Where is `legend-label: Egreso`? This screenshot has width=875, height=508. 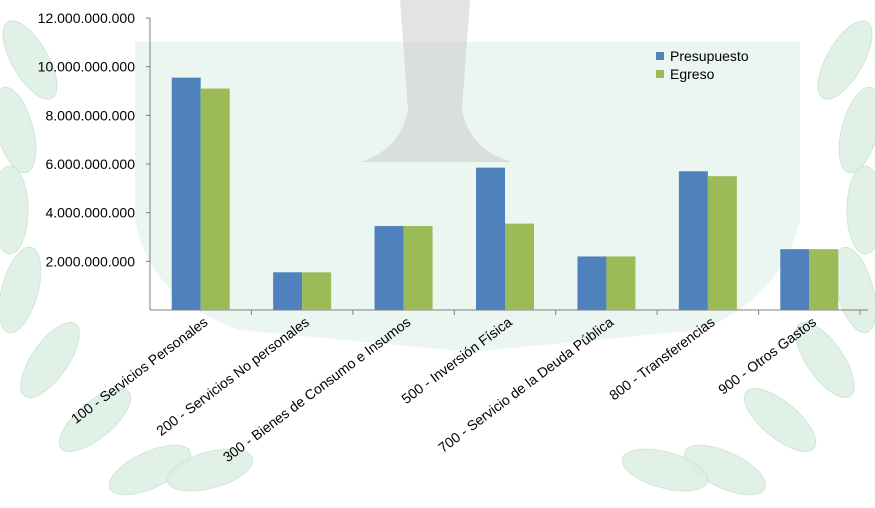 legend-label: Egreso is located at coordinates (692, 74).